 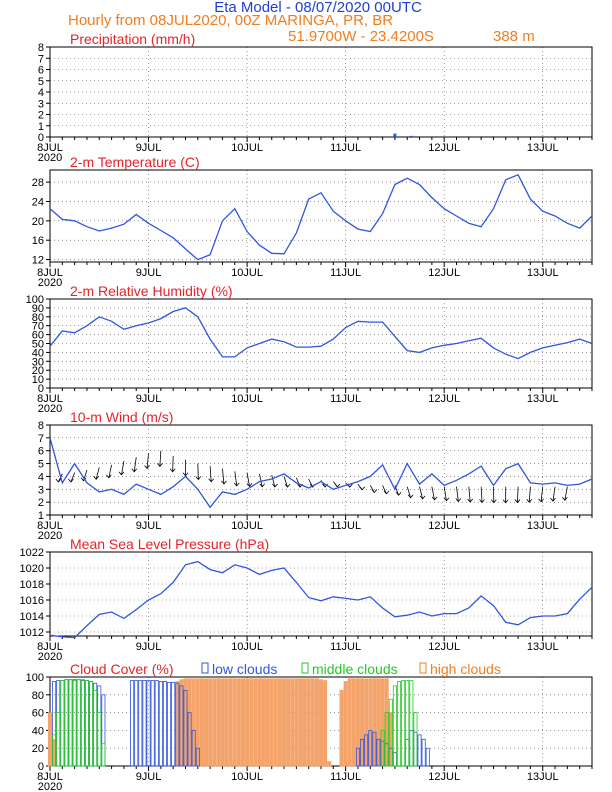 I want to click on y-tick-label: 1, so click(x=41, y=516).